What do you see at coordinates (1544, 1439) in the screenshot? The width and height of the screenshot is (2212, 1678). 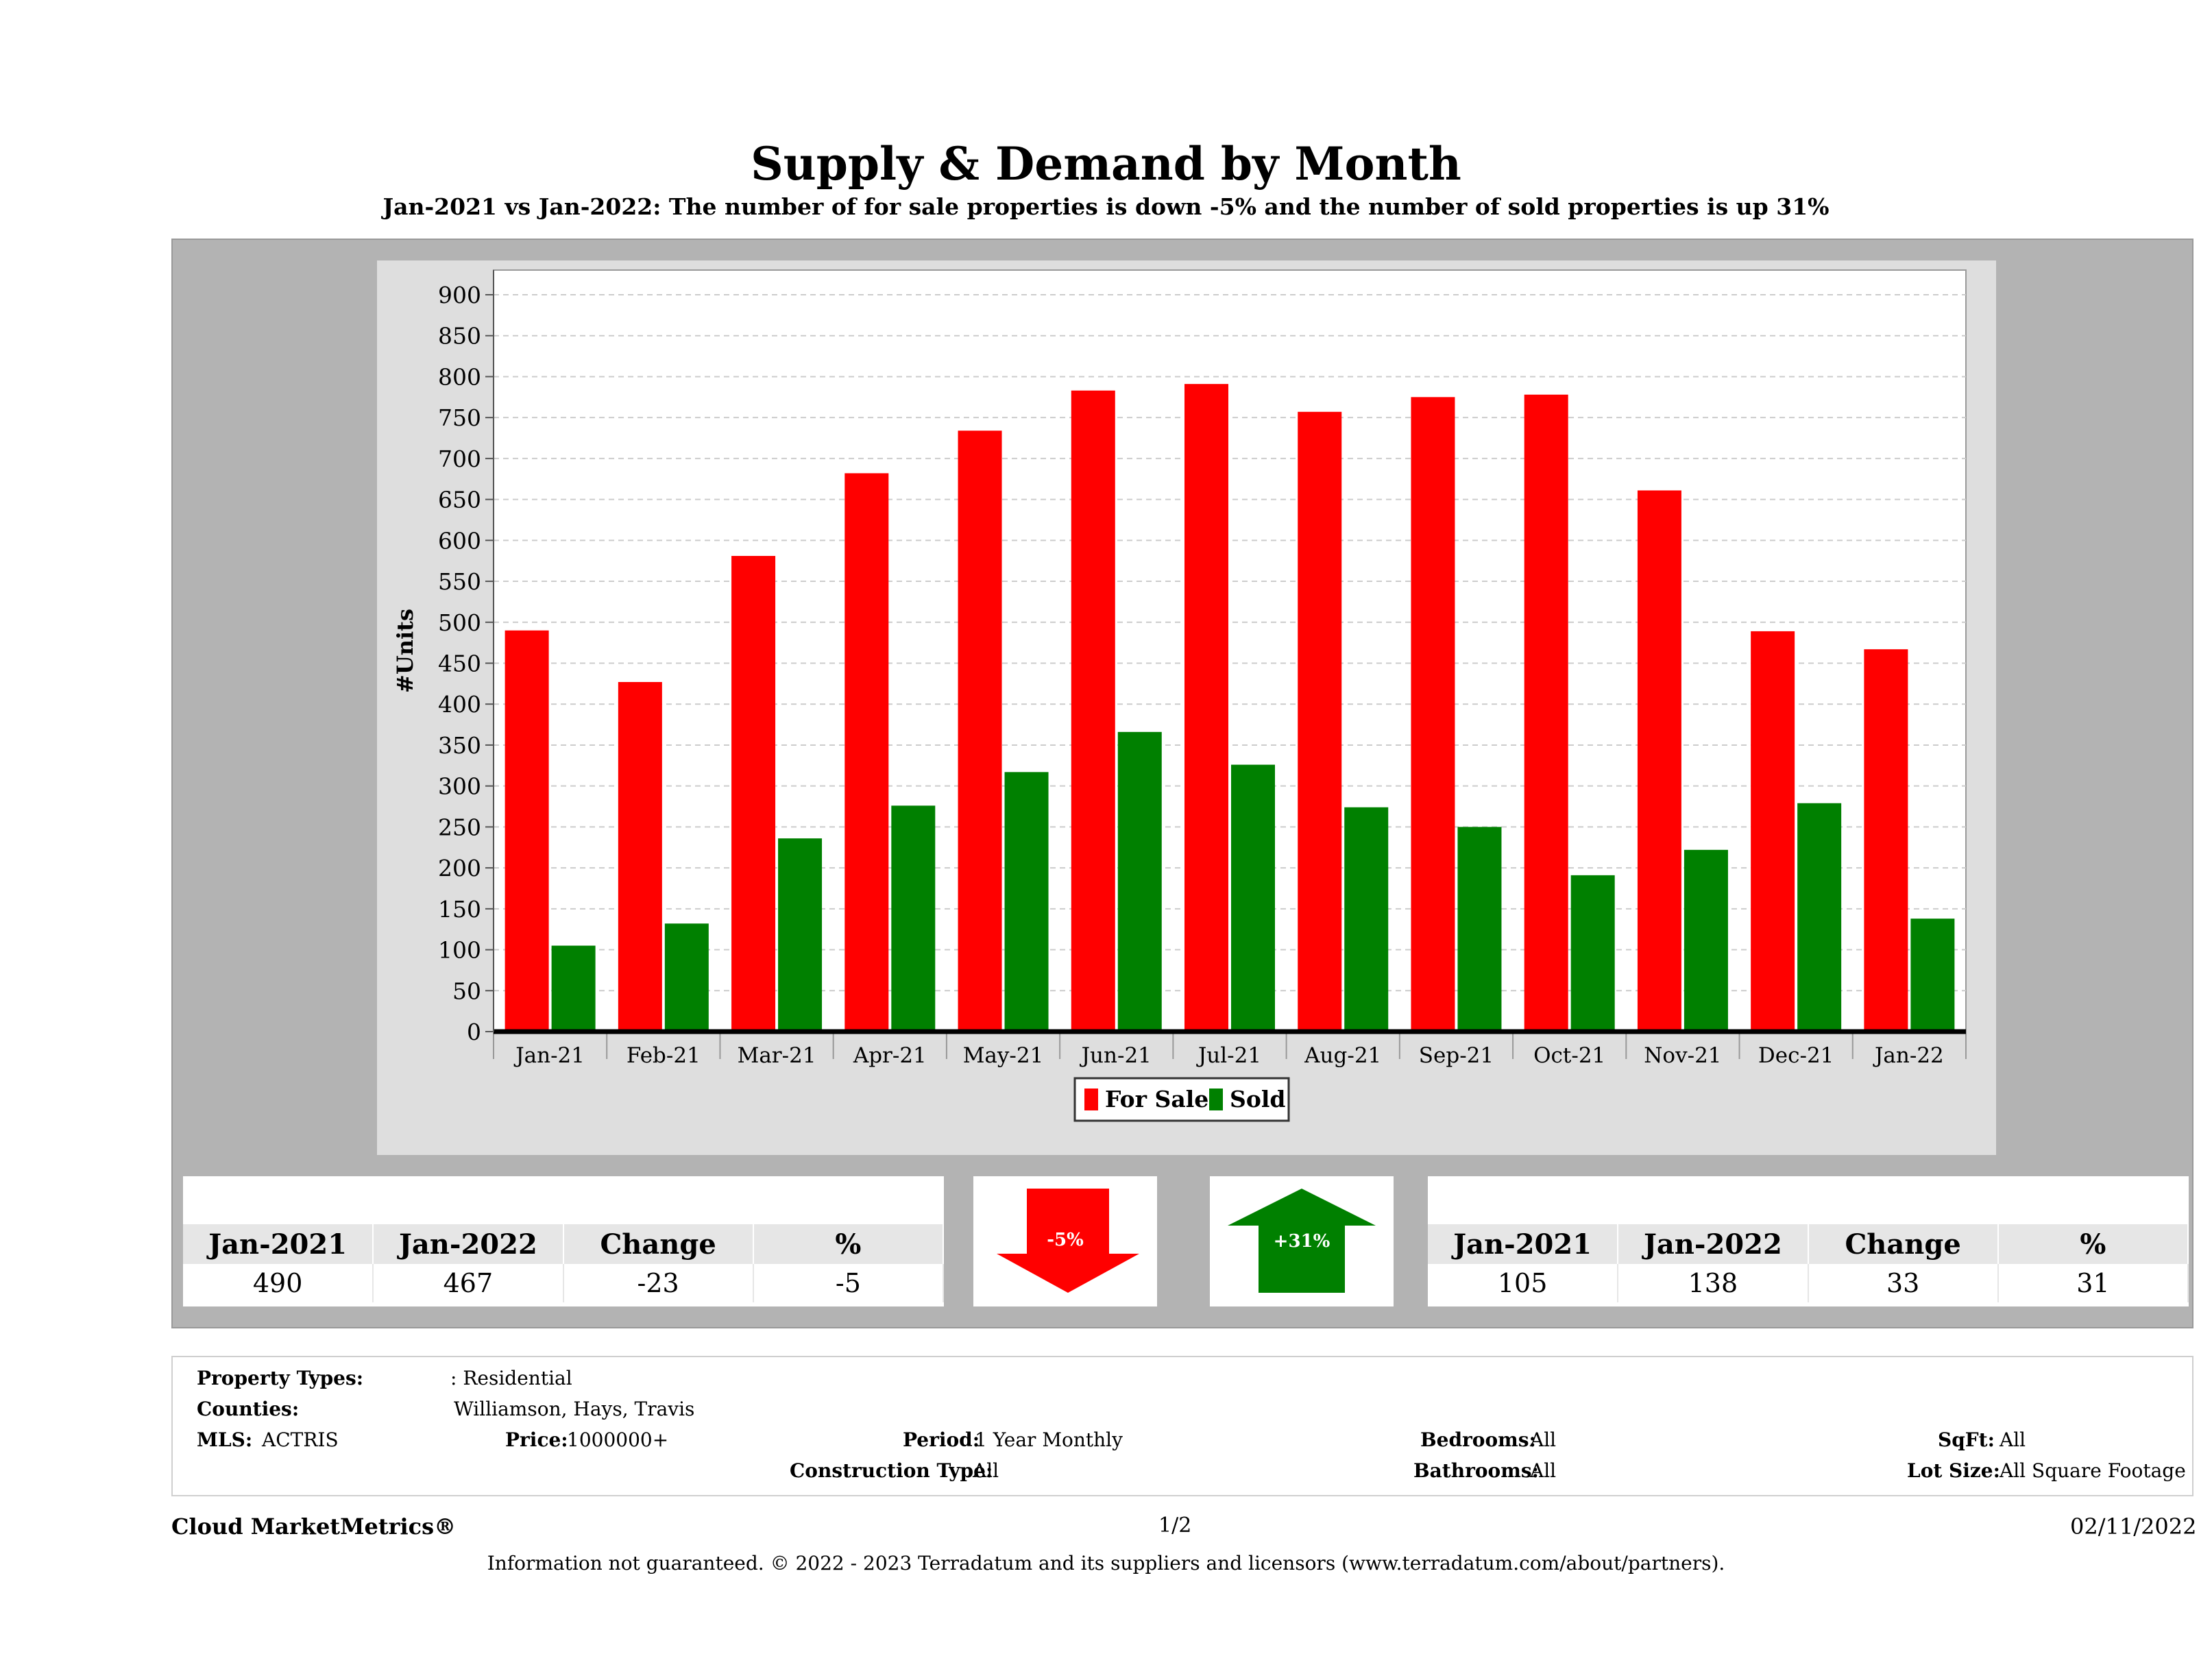 I see `bedrooms-value: All` at bounding box center [1544, 1439].